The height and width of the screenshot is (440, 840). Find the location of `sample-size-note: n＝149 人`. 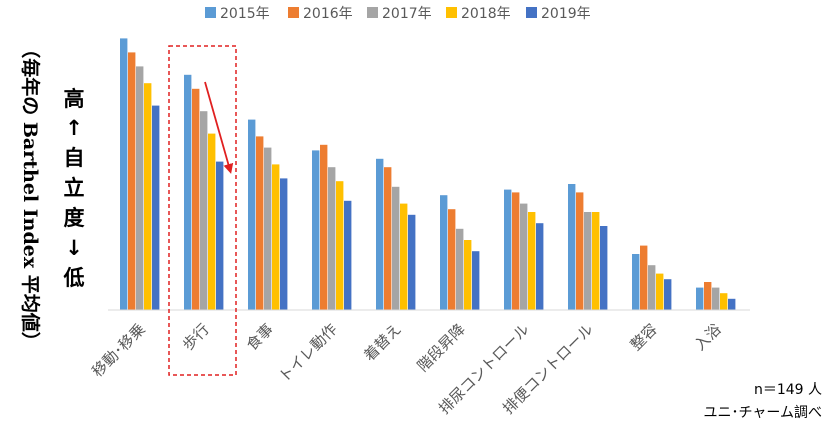

sample-size-note: n＝149 人 is located at coordinates (788, 390).